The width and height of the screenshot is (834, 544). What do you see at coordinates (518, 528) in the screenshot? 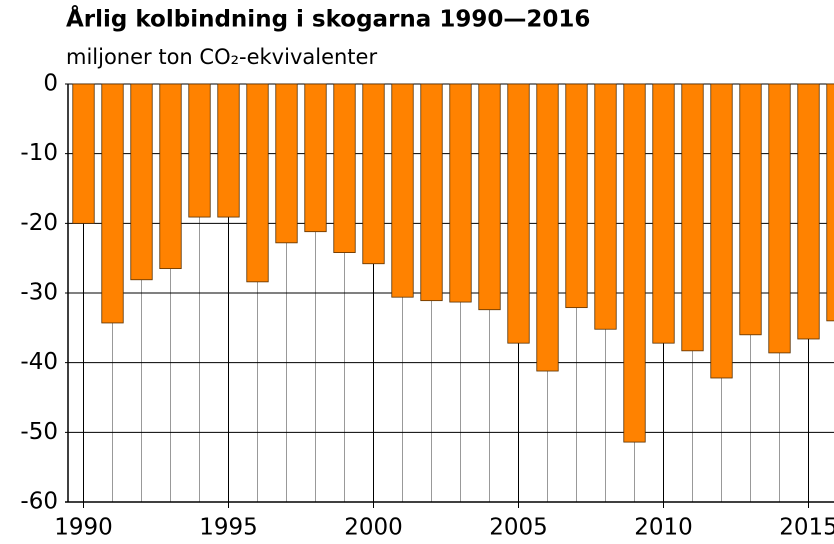
I see `x-tick-label: 2005` at bounding box center [518, 528].